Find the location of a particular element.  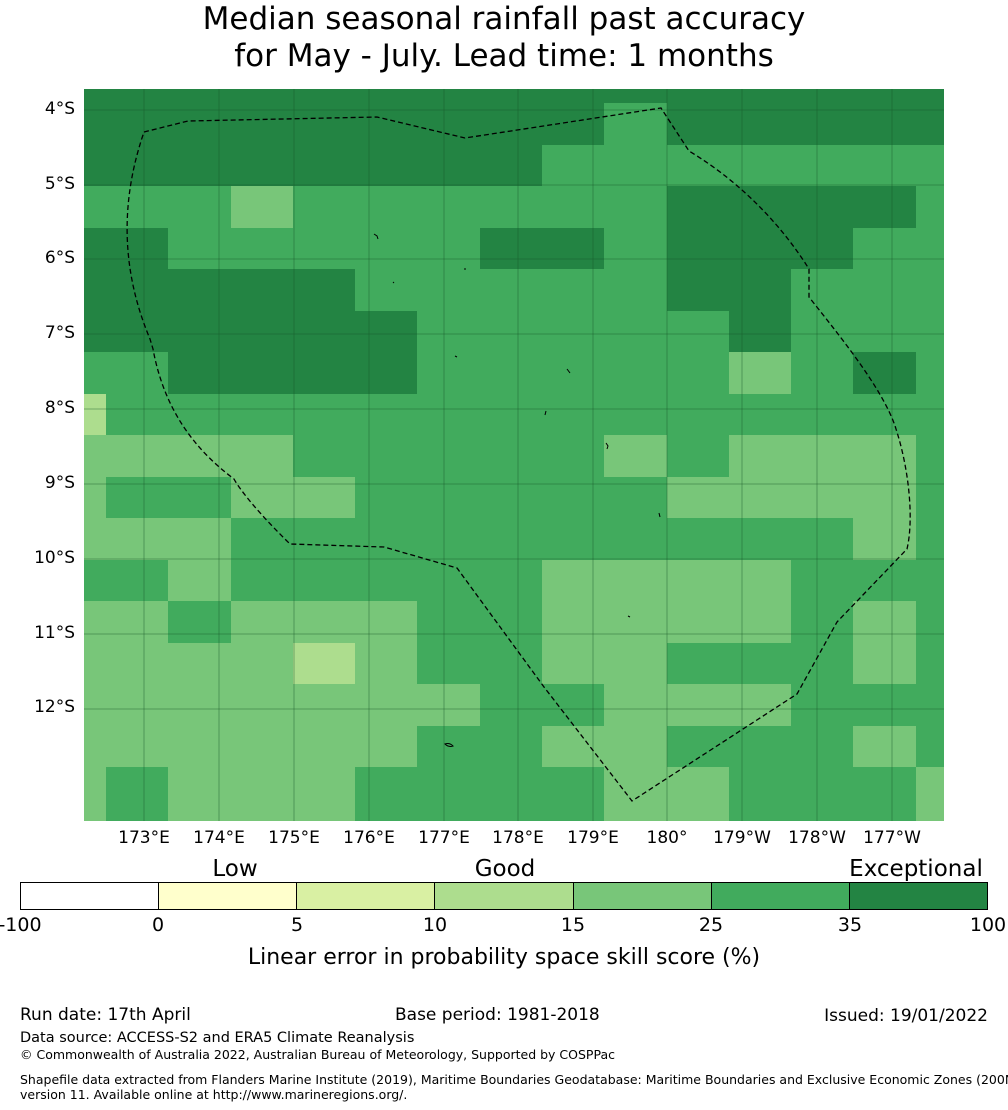

longitude-label: 179°W is located at coordinates (742, 838).